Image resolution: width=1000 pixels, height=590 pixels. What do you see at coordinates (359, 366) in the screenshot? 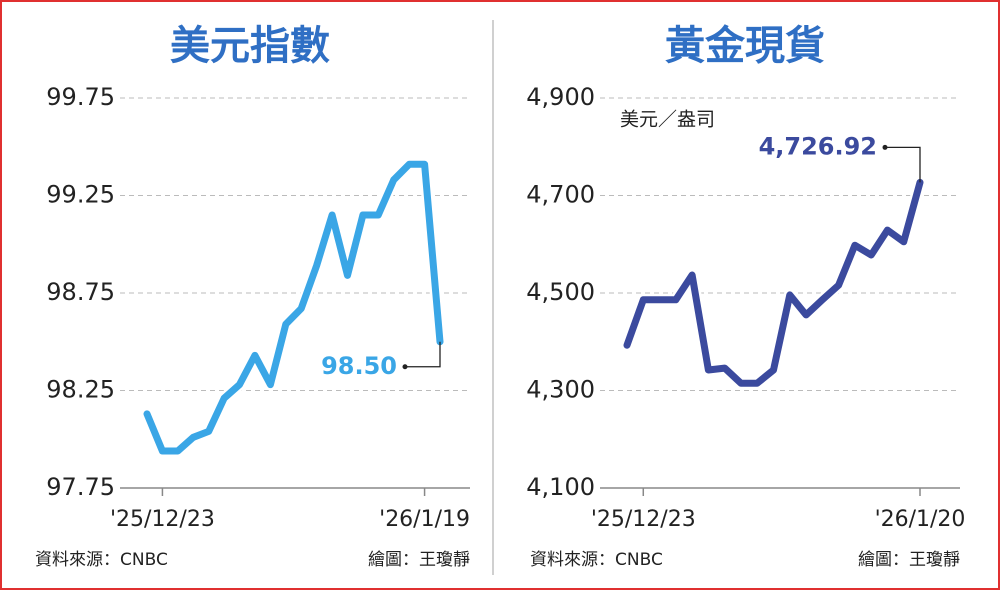
I see `value-label: 98.50` at bounding box center [359, 366].